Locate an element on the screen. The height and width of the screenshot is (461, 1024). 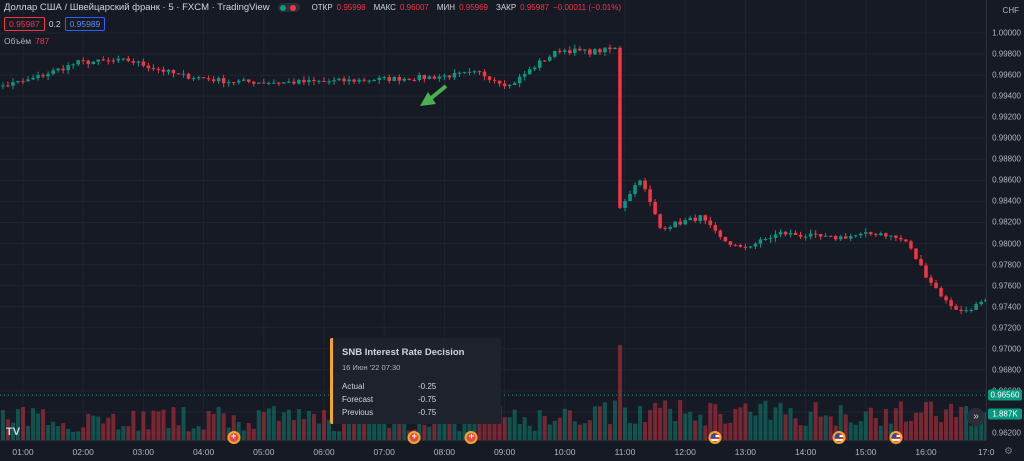
scroll-to-realtime-button: » is located at coordinates (976, 417).